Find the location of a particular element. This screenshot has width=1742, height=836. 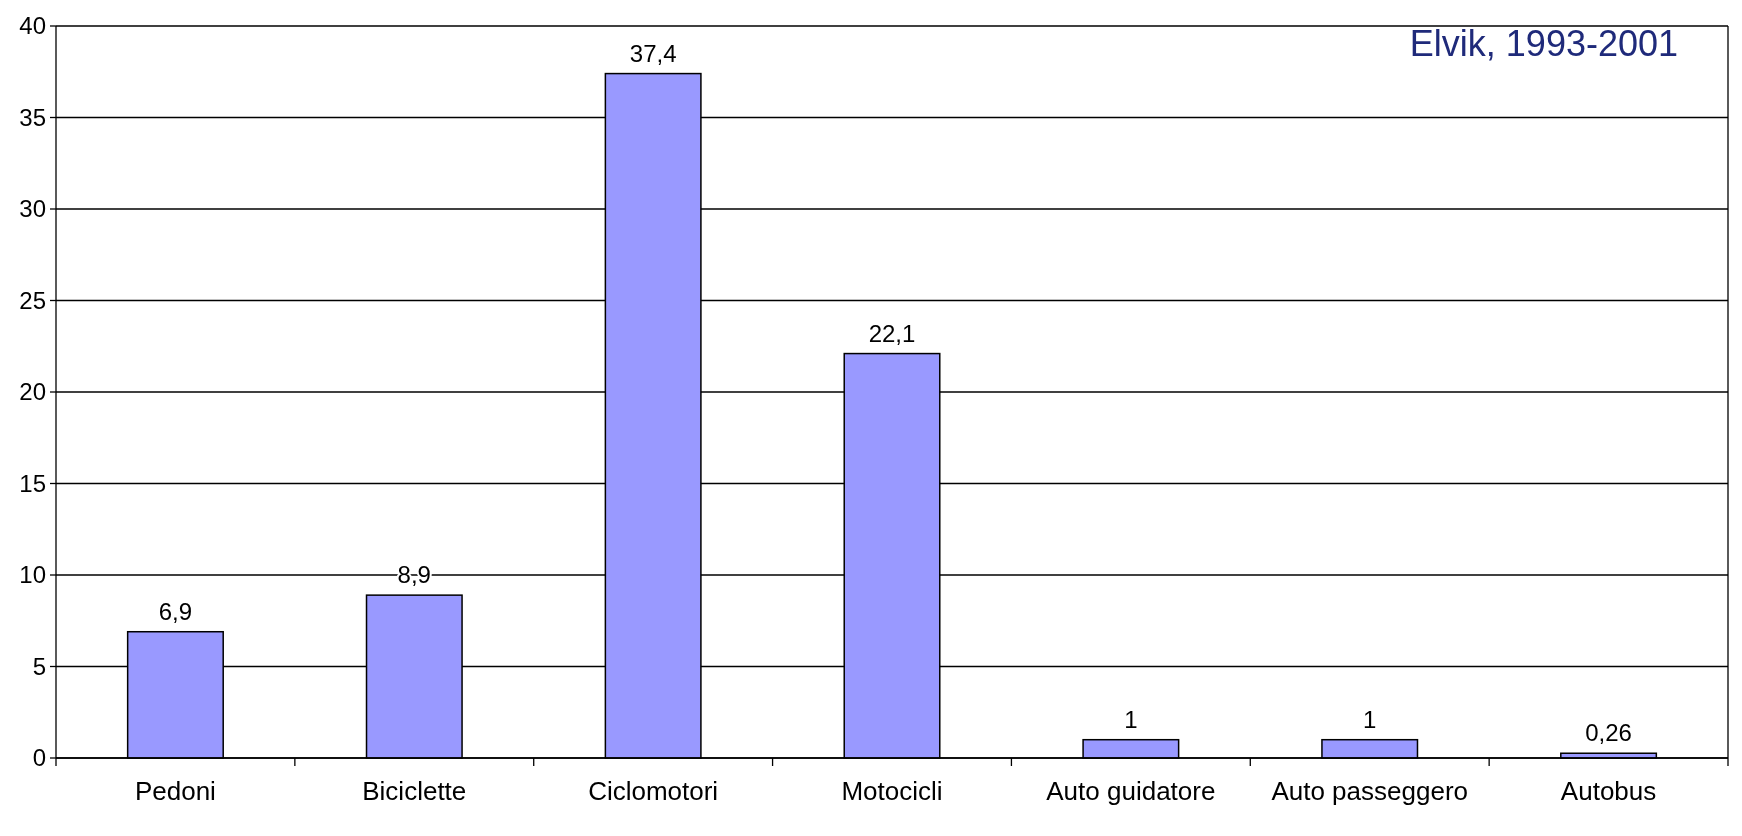

data-label: 6,9 is located at coordinates (175, 611).